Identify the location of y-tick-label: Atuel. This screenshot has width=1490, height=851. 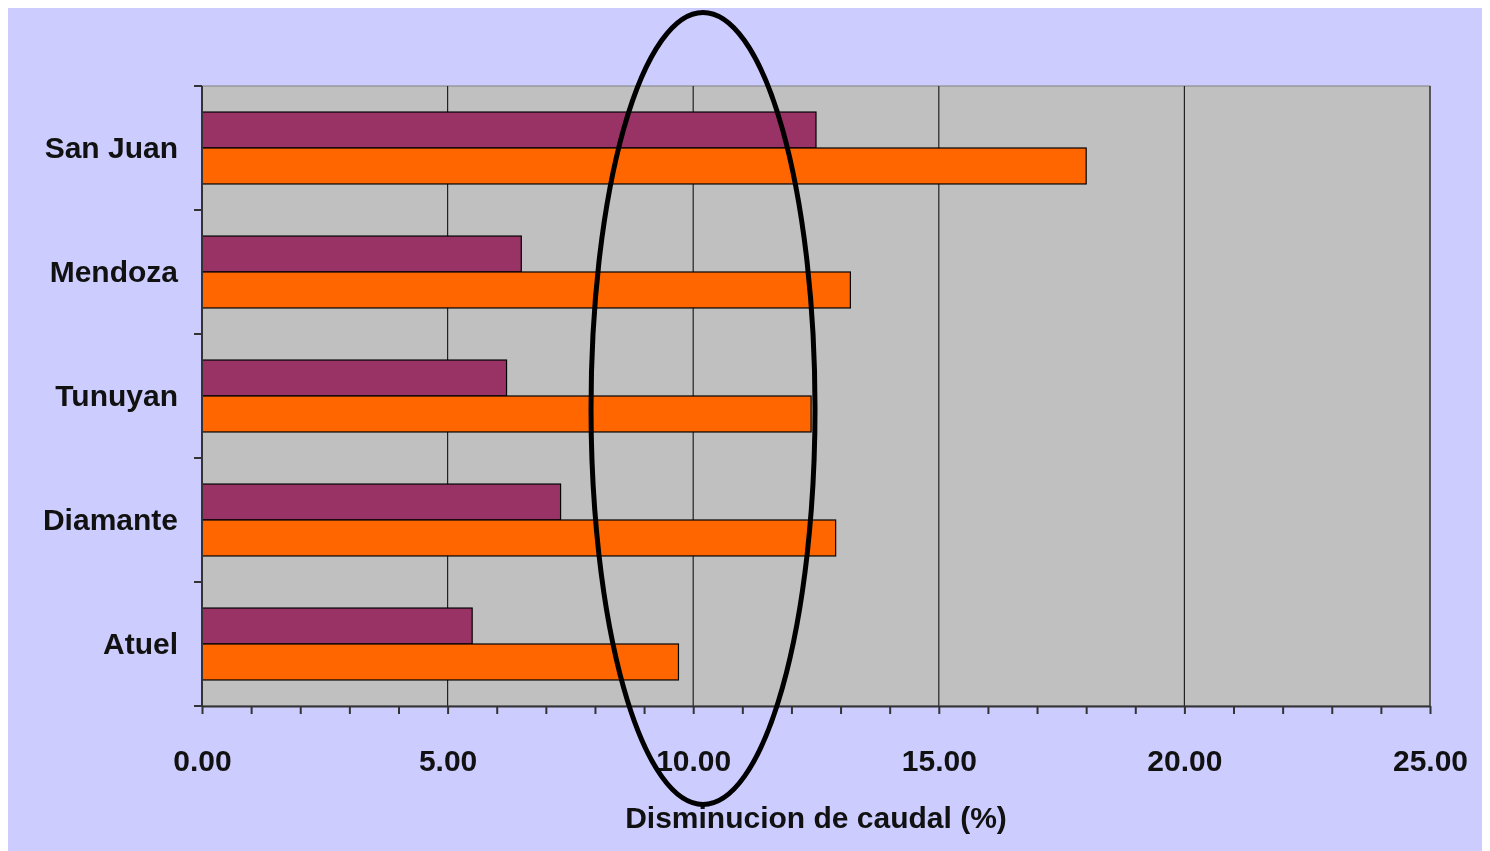
(140, 643).